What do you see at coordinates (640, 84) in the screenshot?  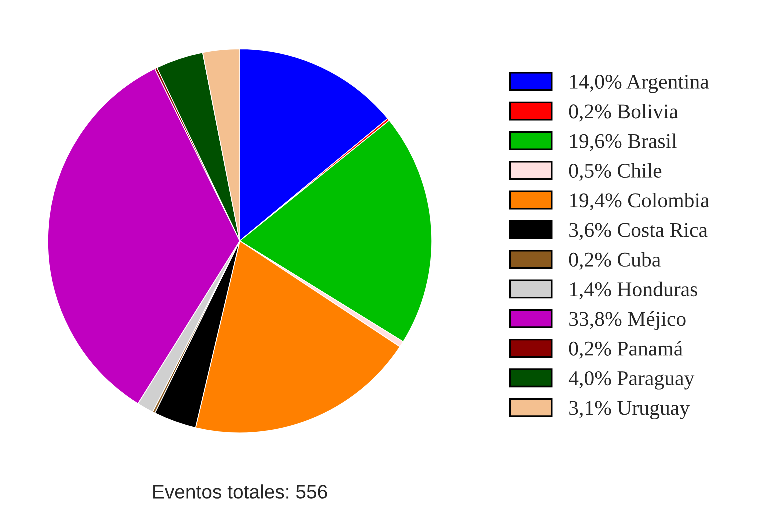 I see `legend-label: 14,0% Argentina` at bounding box center [640, 84].